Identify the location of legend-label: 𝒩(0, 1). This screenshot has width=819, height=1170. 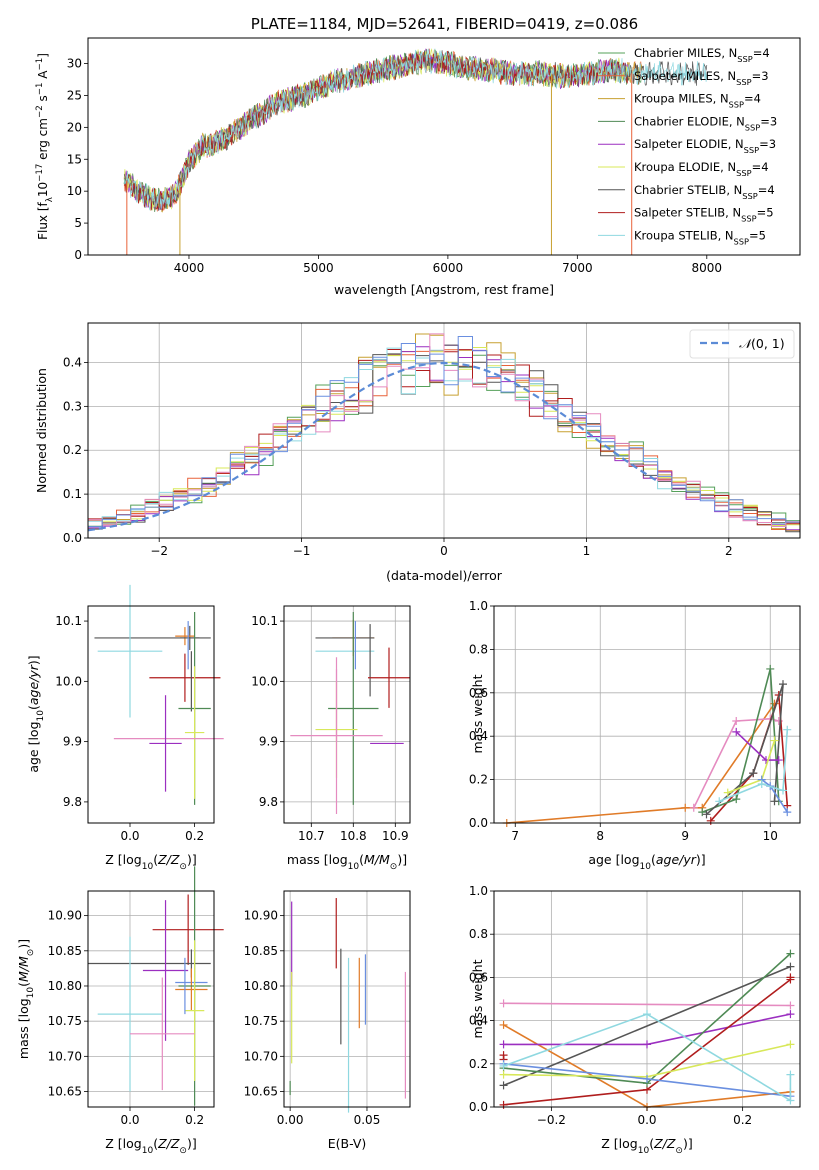
(762, 343).